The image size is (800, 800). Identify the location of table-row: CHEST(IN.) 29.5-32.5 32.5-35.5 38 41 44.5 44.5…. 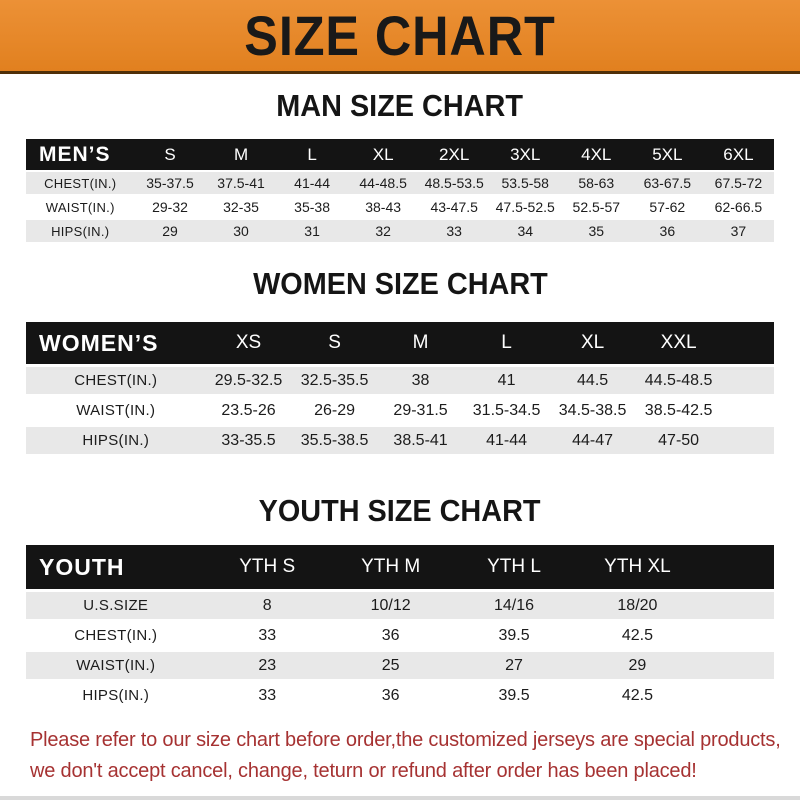
(400, 379).